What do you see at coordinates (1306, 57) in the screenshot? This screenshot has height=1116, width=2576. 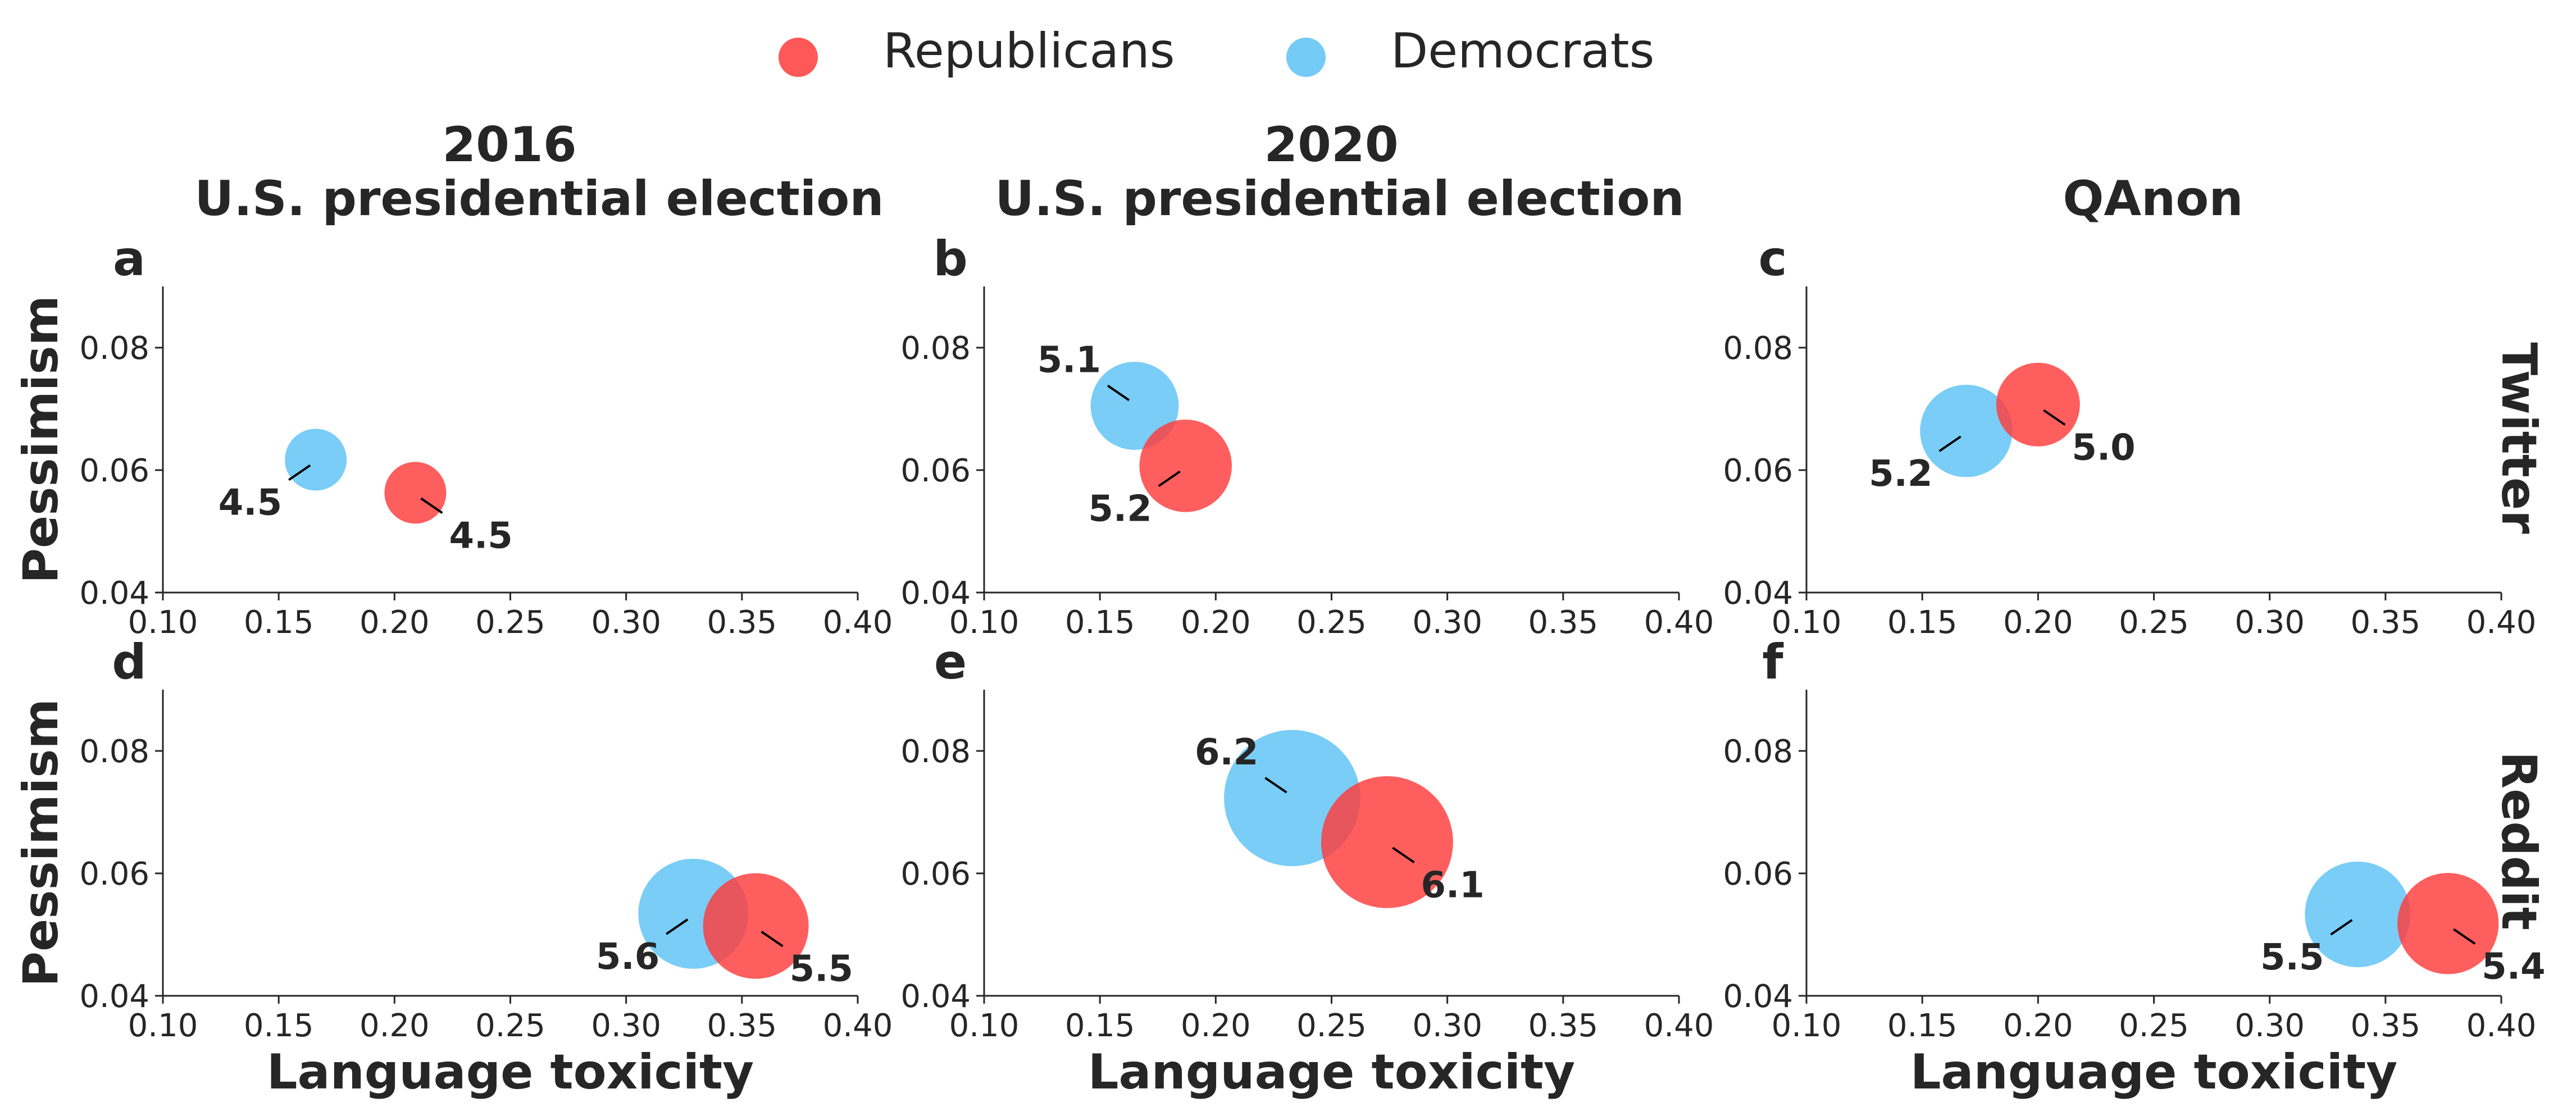 I see `legend-marker-democrats` at bounding box center [1306, 57].